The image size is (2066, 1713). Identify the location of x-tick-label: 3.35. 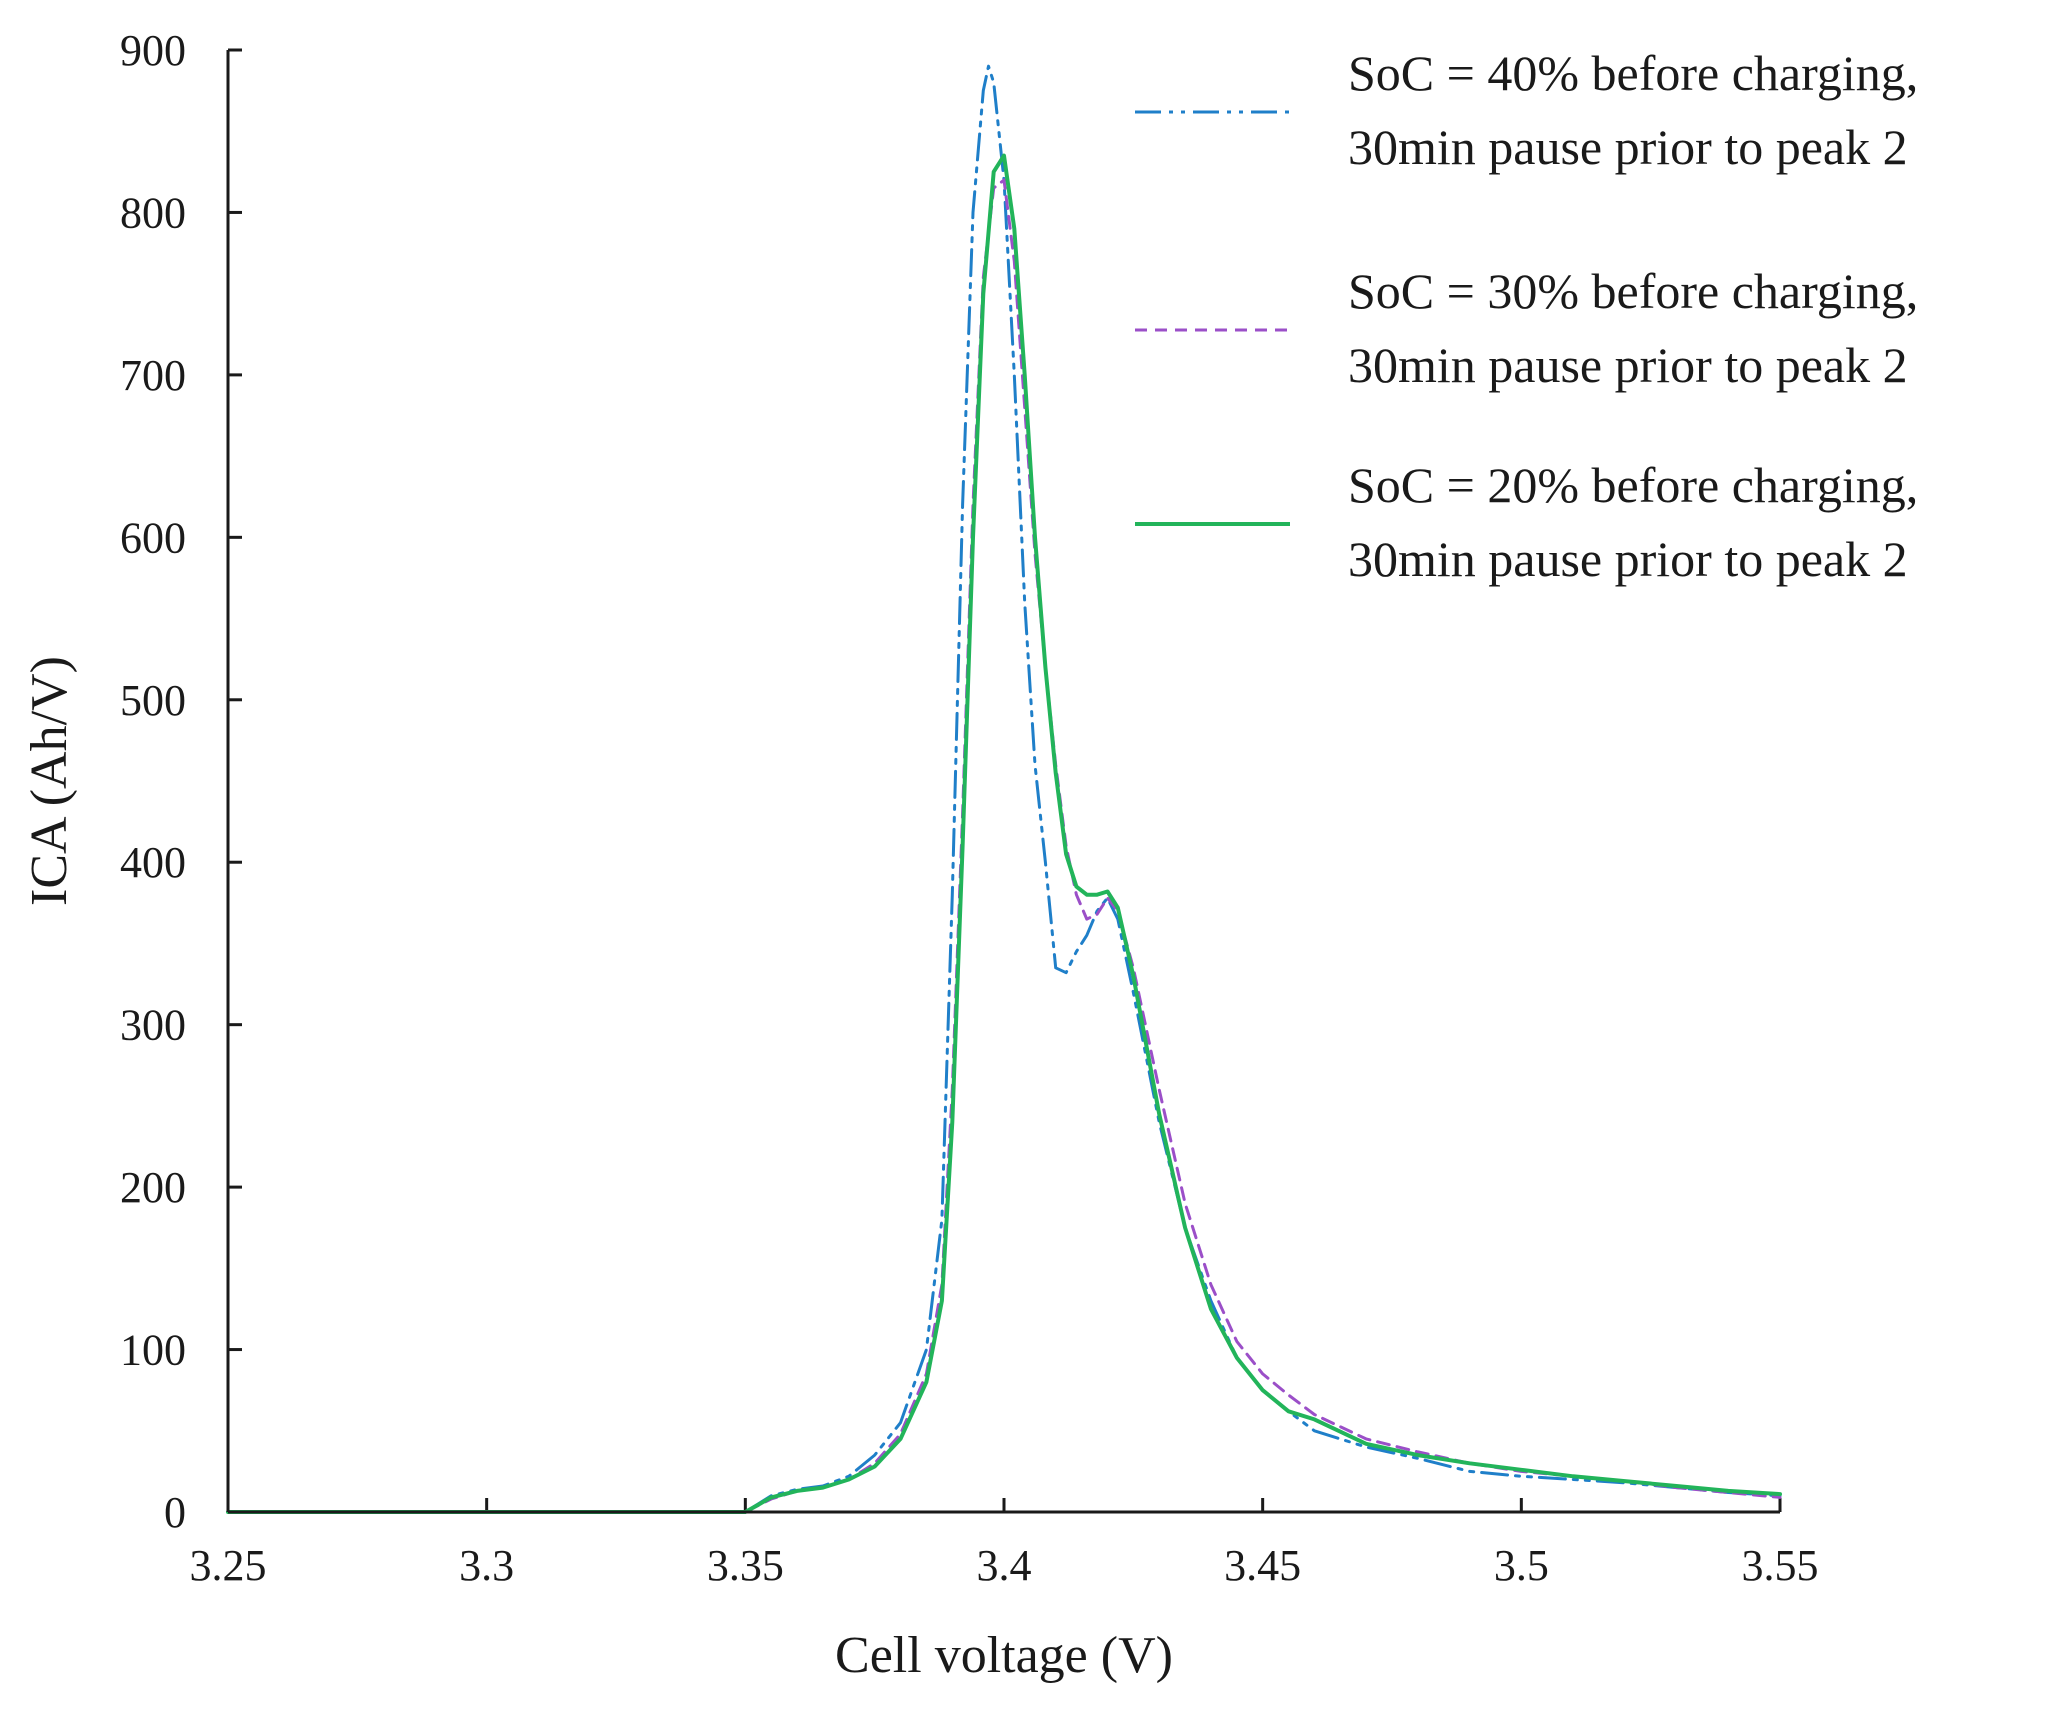
(745, 1565).